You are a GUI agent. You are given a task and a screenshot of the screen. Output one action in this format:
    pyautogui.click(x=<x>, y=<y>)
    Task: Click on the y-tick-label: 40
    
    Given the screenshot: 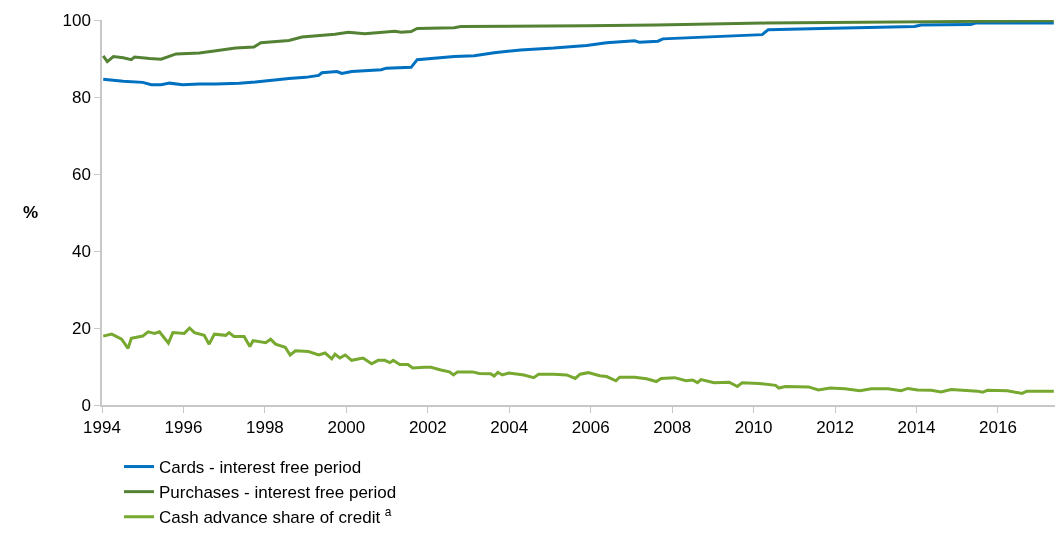 What is the action you would take?
    pyautogui.click(x=81, y=251)
    